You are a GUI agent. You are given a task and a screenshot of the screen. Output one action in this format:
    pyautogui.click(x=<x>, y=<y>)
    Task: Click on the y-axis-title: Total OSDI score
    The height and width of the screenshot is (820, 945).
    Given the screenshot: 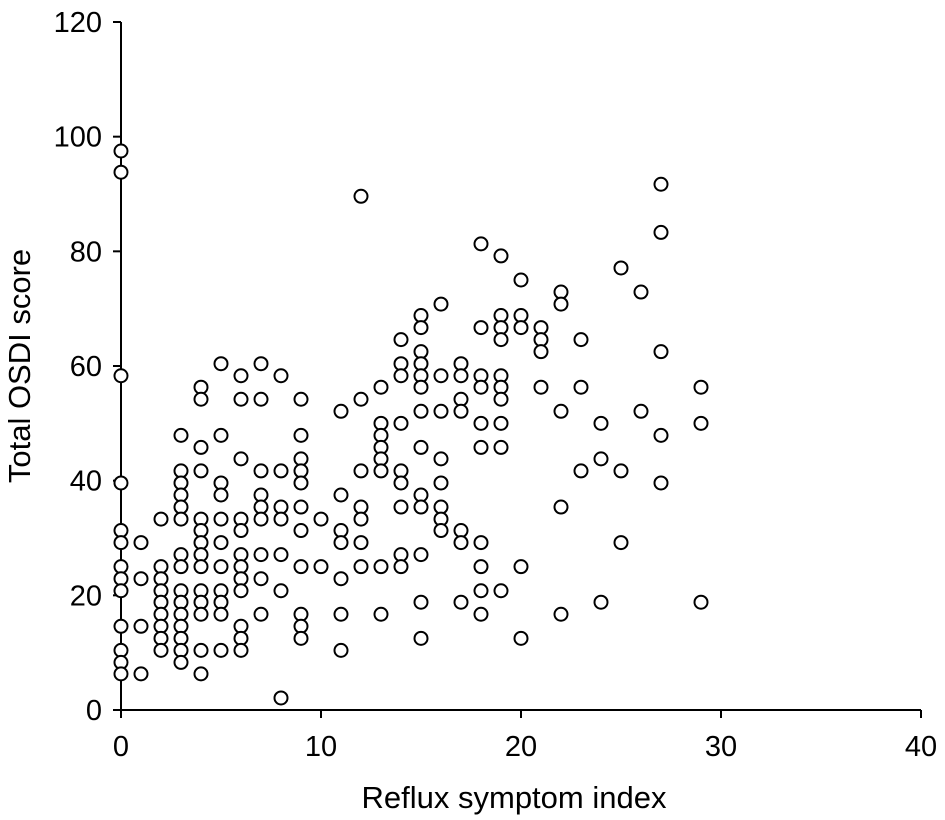 What is the action you would take?
    pyautogui.click(x=19, y=366)
    